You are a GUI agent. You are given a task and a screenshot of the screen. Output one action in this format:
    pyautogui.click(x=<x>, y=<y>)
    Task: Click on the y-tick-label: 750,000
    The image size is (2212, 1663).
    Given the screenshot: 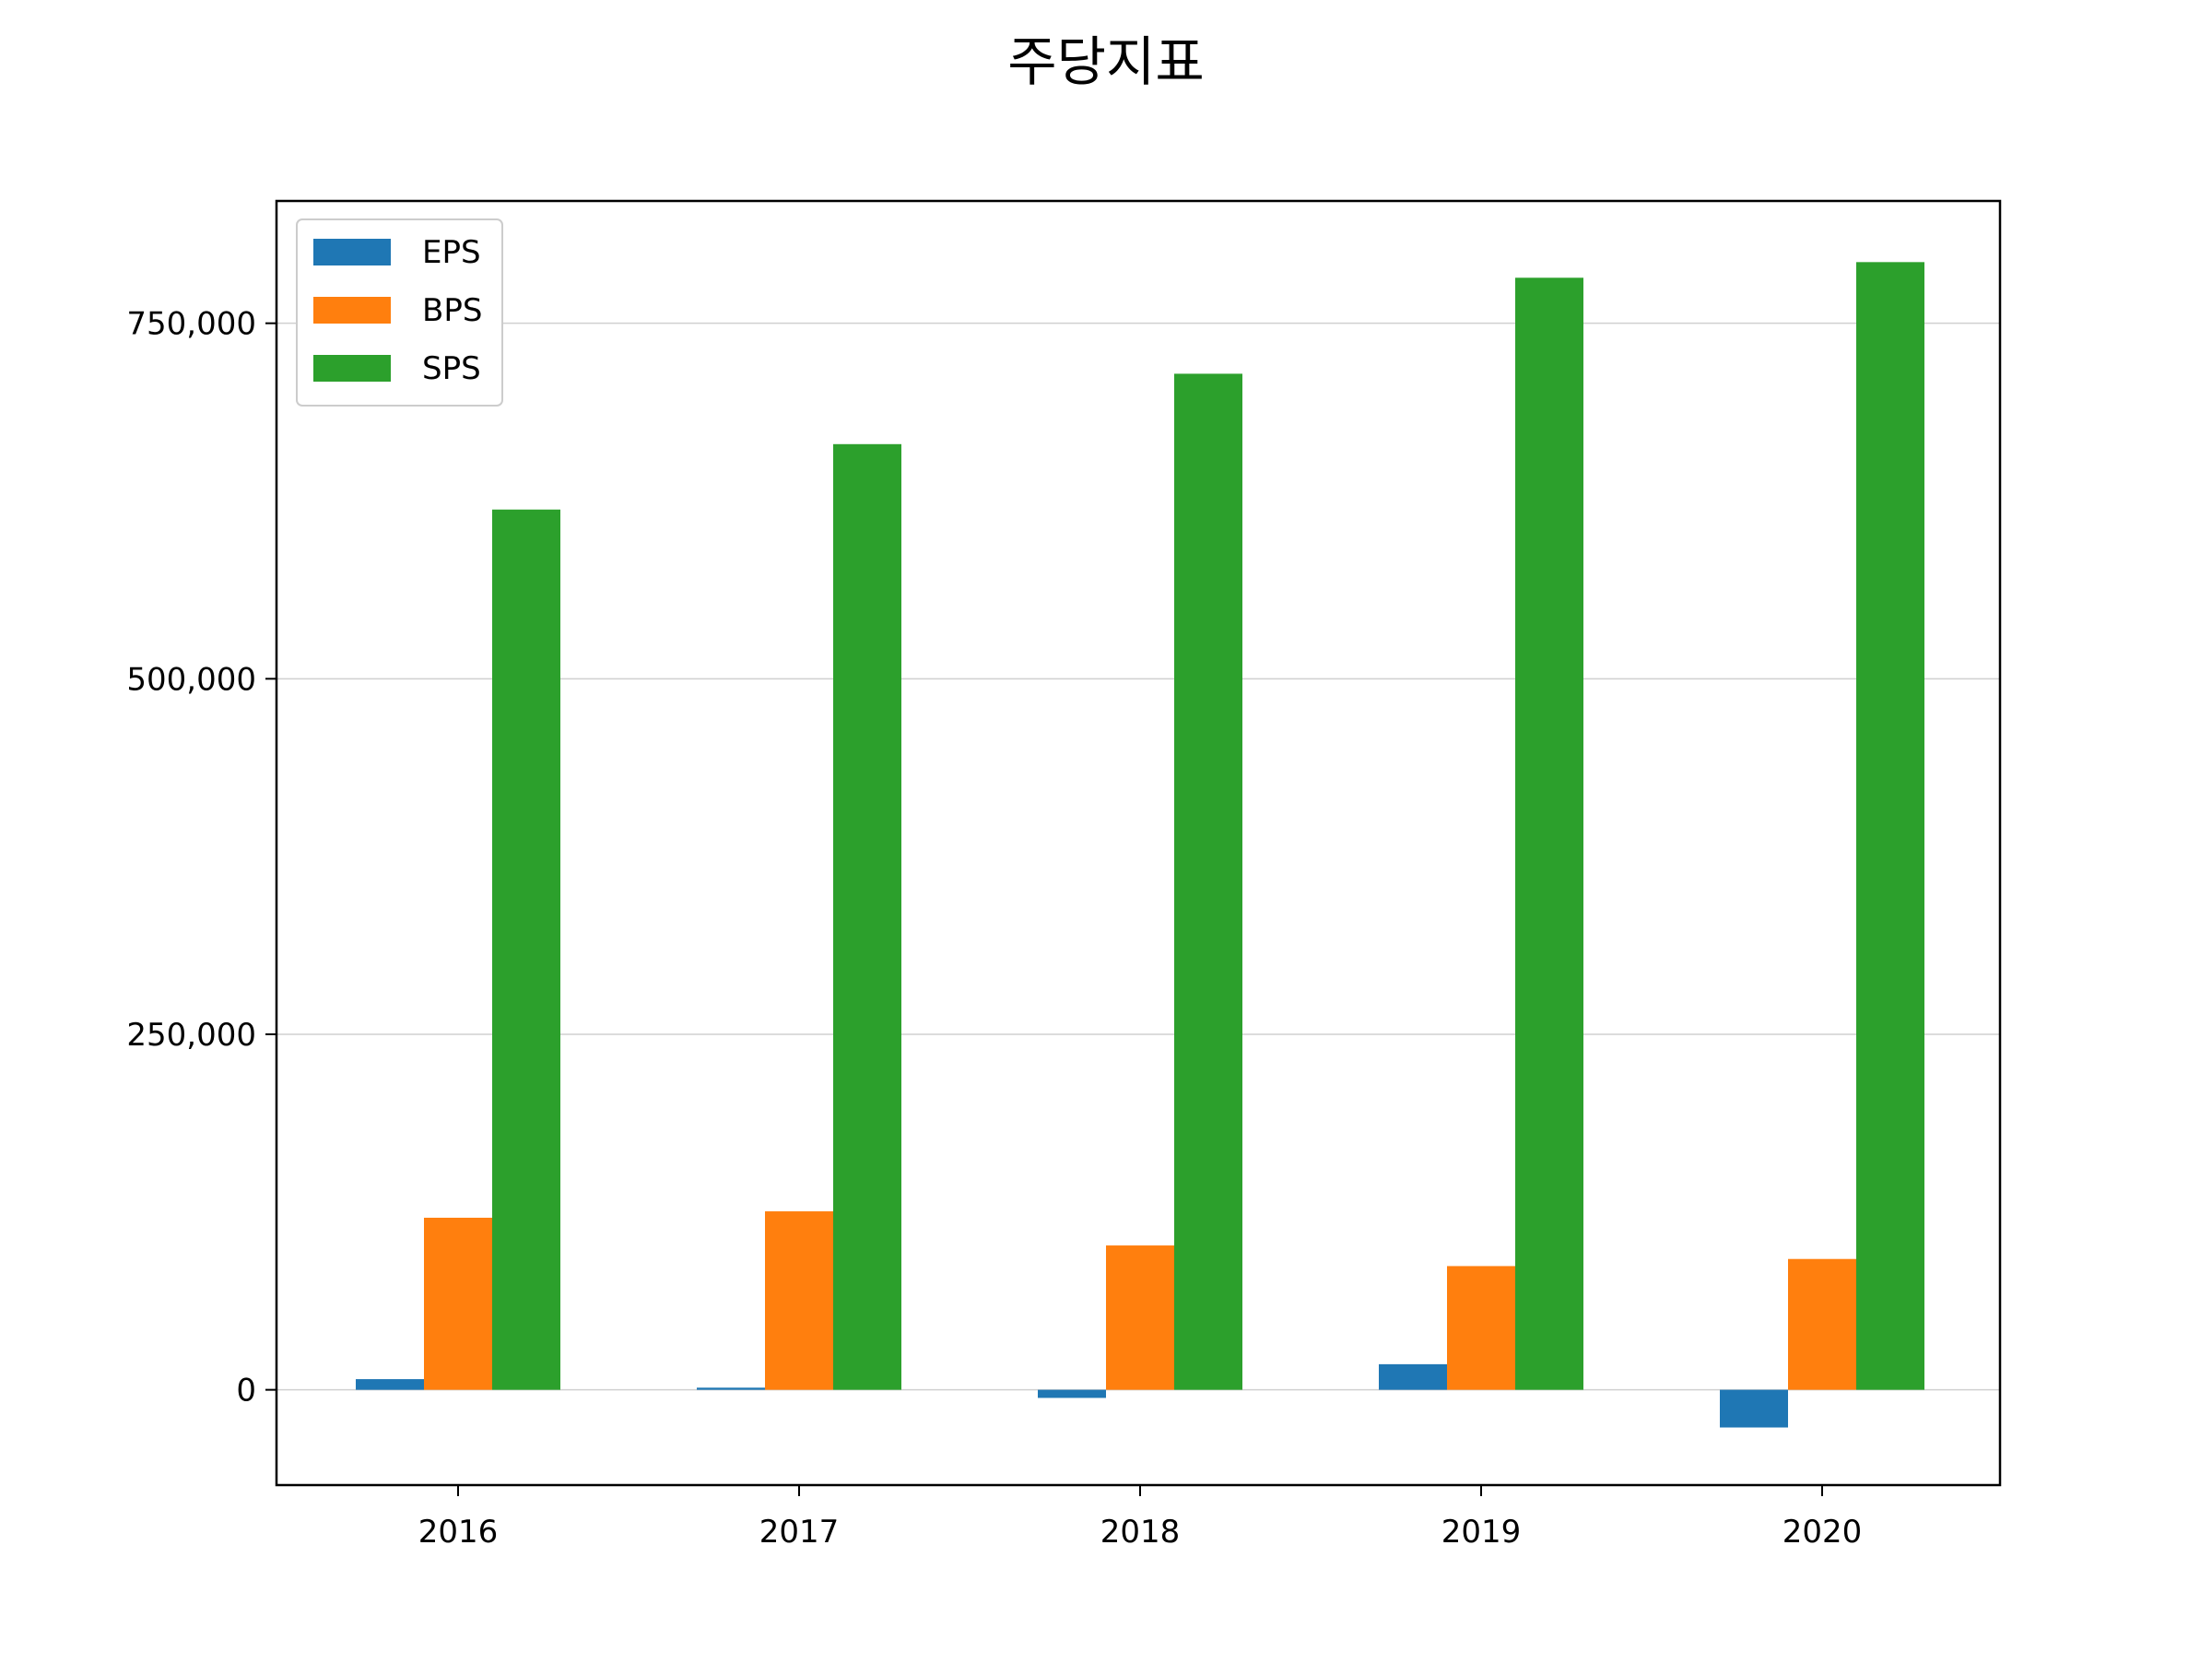 What is the action you would take?
    pyautogui.click(x=191, y=324)
    